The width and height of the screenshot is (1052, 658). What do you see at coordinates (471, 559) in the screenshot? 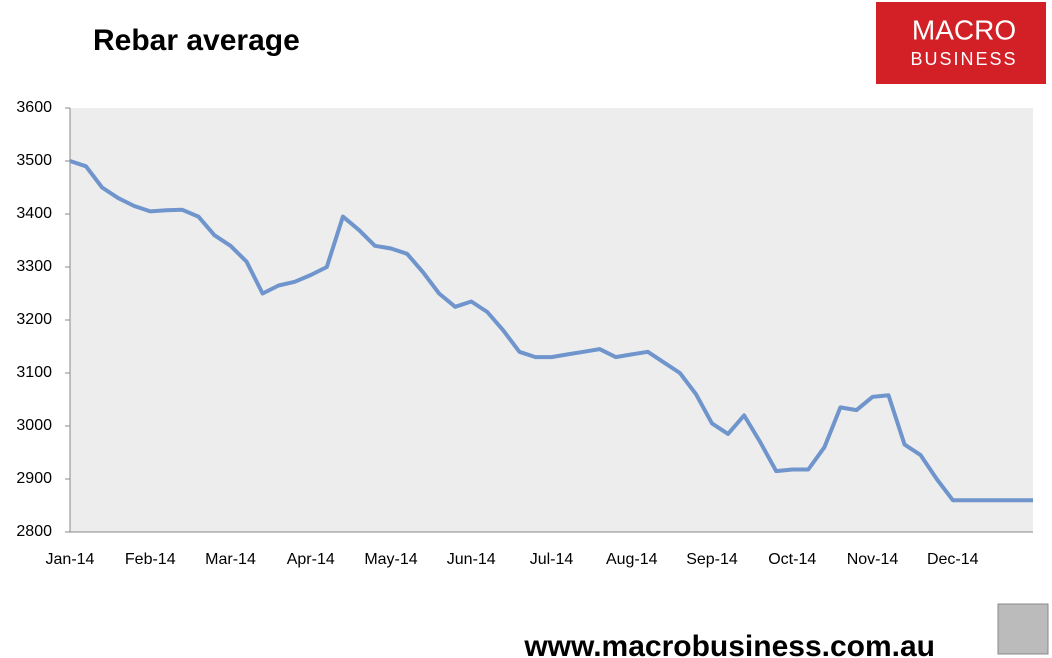
I see `x-tick-label: Jun-14` at bounding box center [471, 559].